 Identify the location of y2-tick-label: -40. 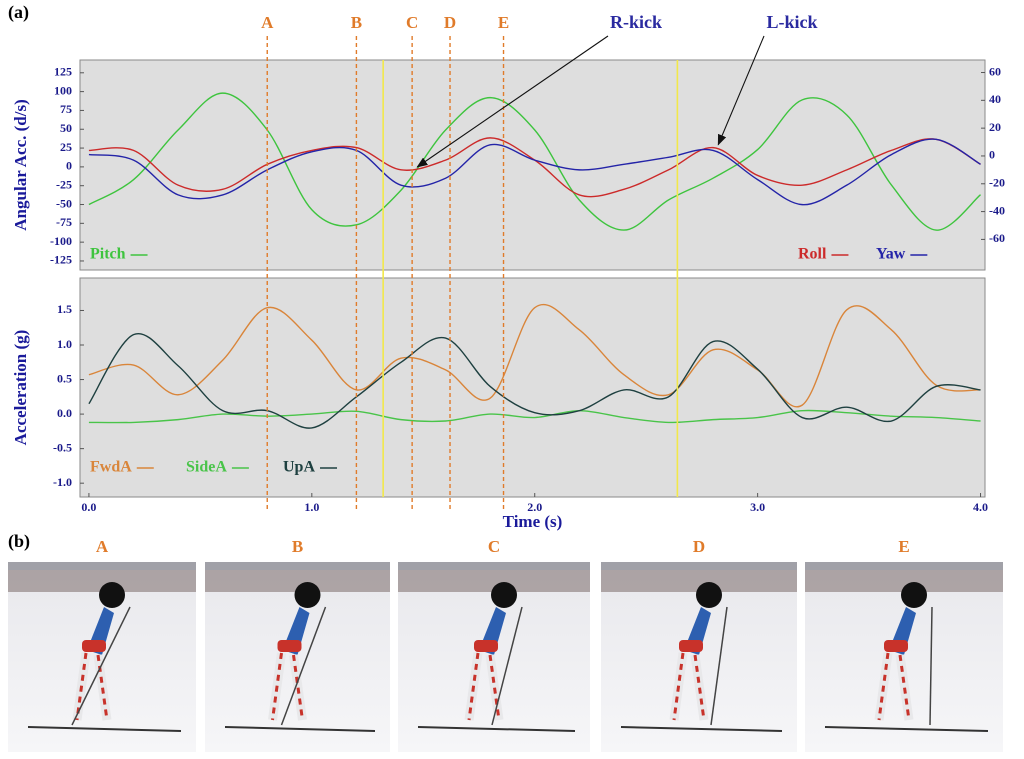
(997, 210).